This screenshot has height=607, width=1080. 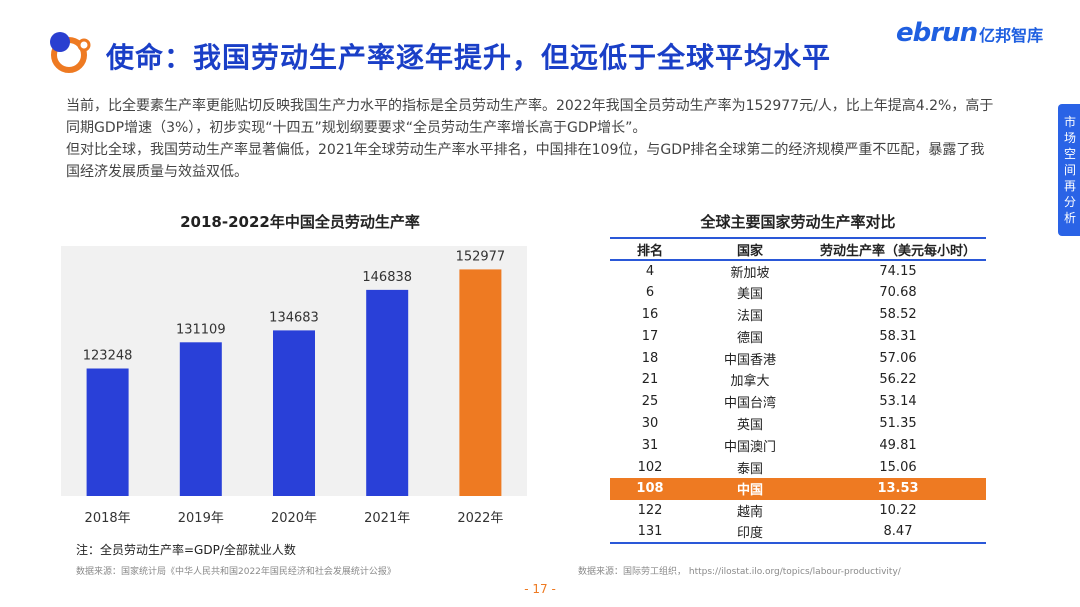 What do you see at coordinates (650, 358) in the screenshot?
I see `cell-rank: 18` at bounding box center [650, 358].